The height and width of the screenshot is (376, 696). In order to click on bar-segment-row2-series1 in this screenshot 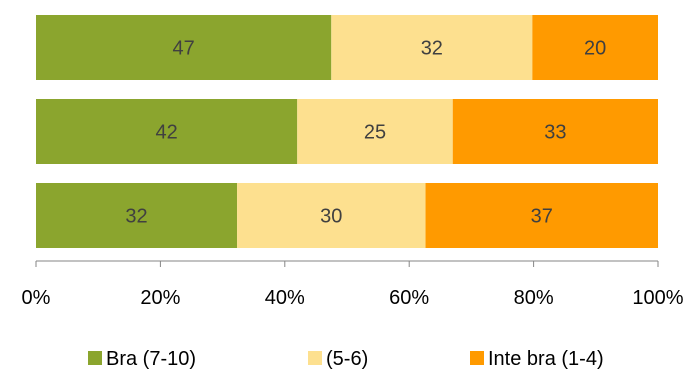, I will do `click(167, 131)`.